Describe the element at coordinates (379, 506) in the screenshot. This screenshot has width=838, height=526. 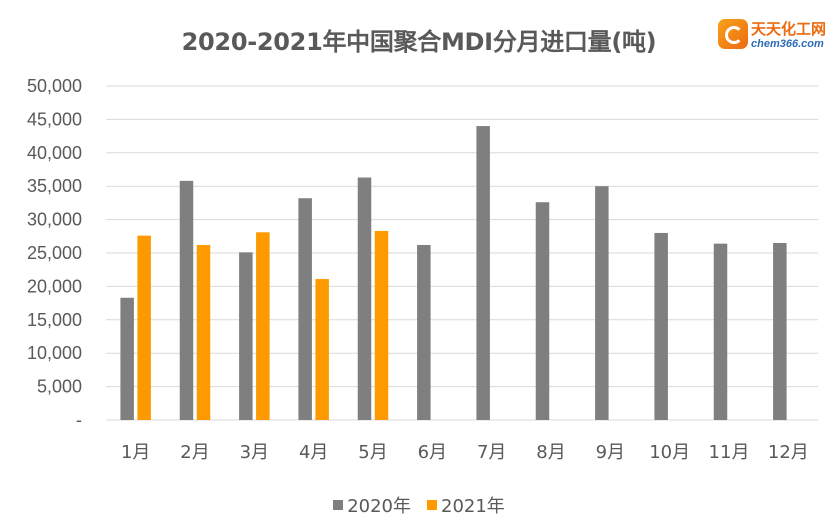
I see `legend-label: 2020年` at that location.